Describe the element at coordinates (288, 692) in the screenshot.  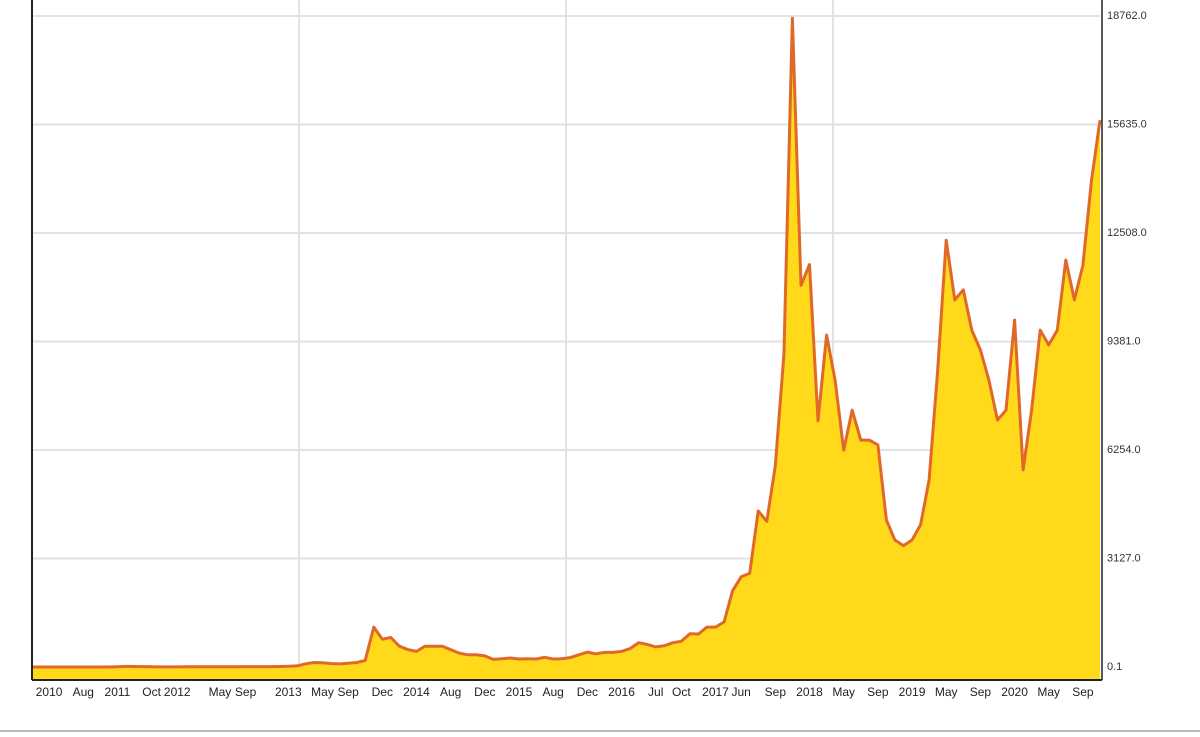
I see `x-tick-label: 2013` at that location.